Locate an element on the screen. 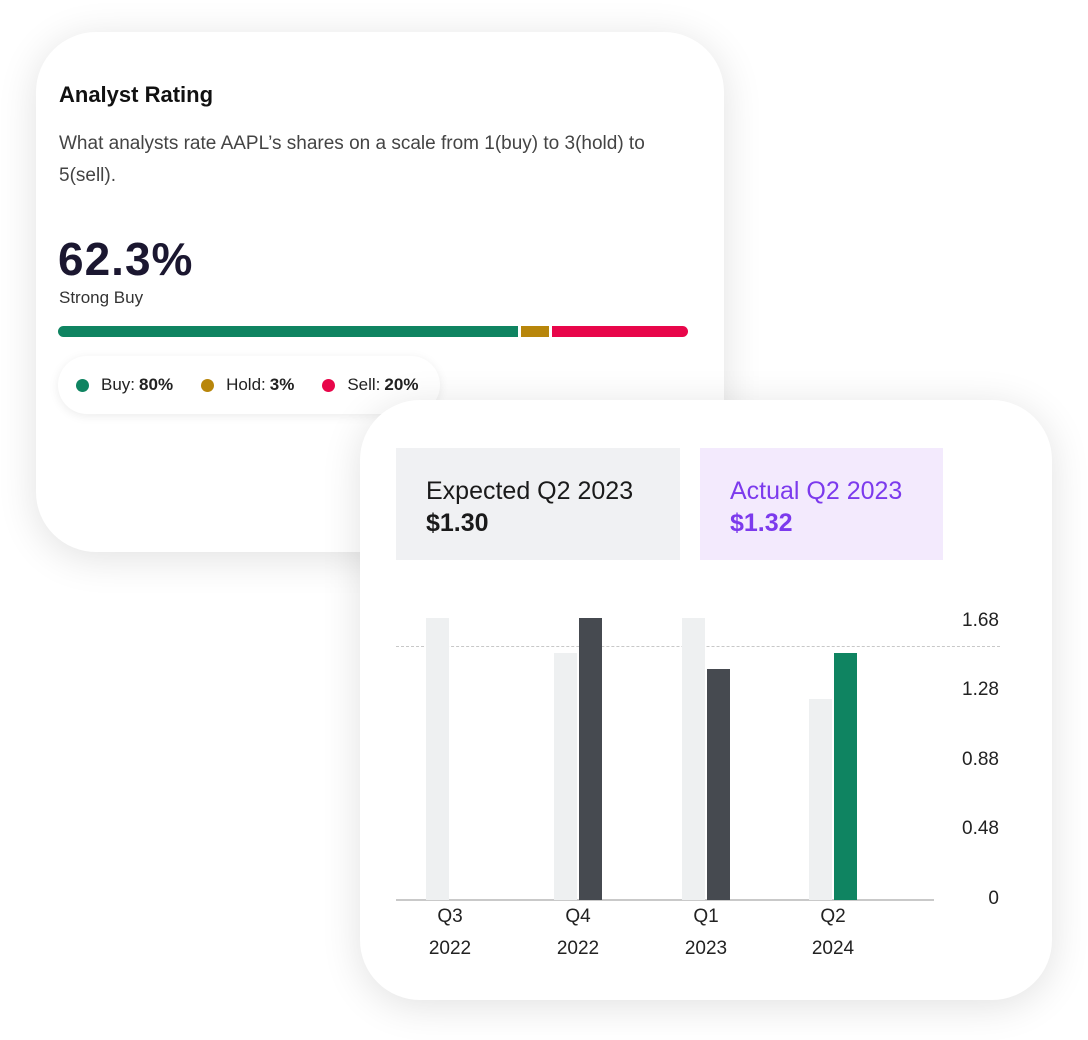 The height and width of the screenshot is (1040, 1088). legend-value: 3% is located at coordinates (282, 384).